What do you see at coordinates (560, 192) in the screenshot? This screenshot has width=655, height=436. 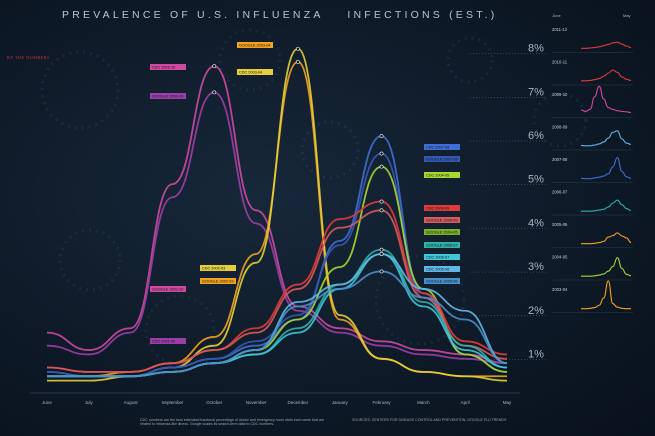 I see `small-multiple-label: 2006-07` at bounding box center [560, 192].